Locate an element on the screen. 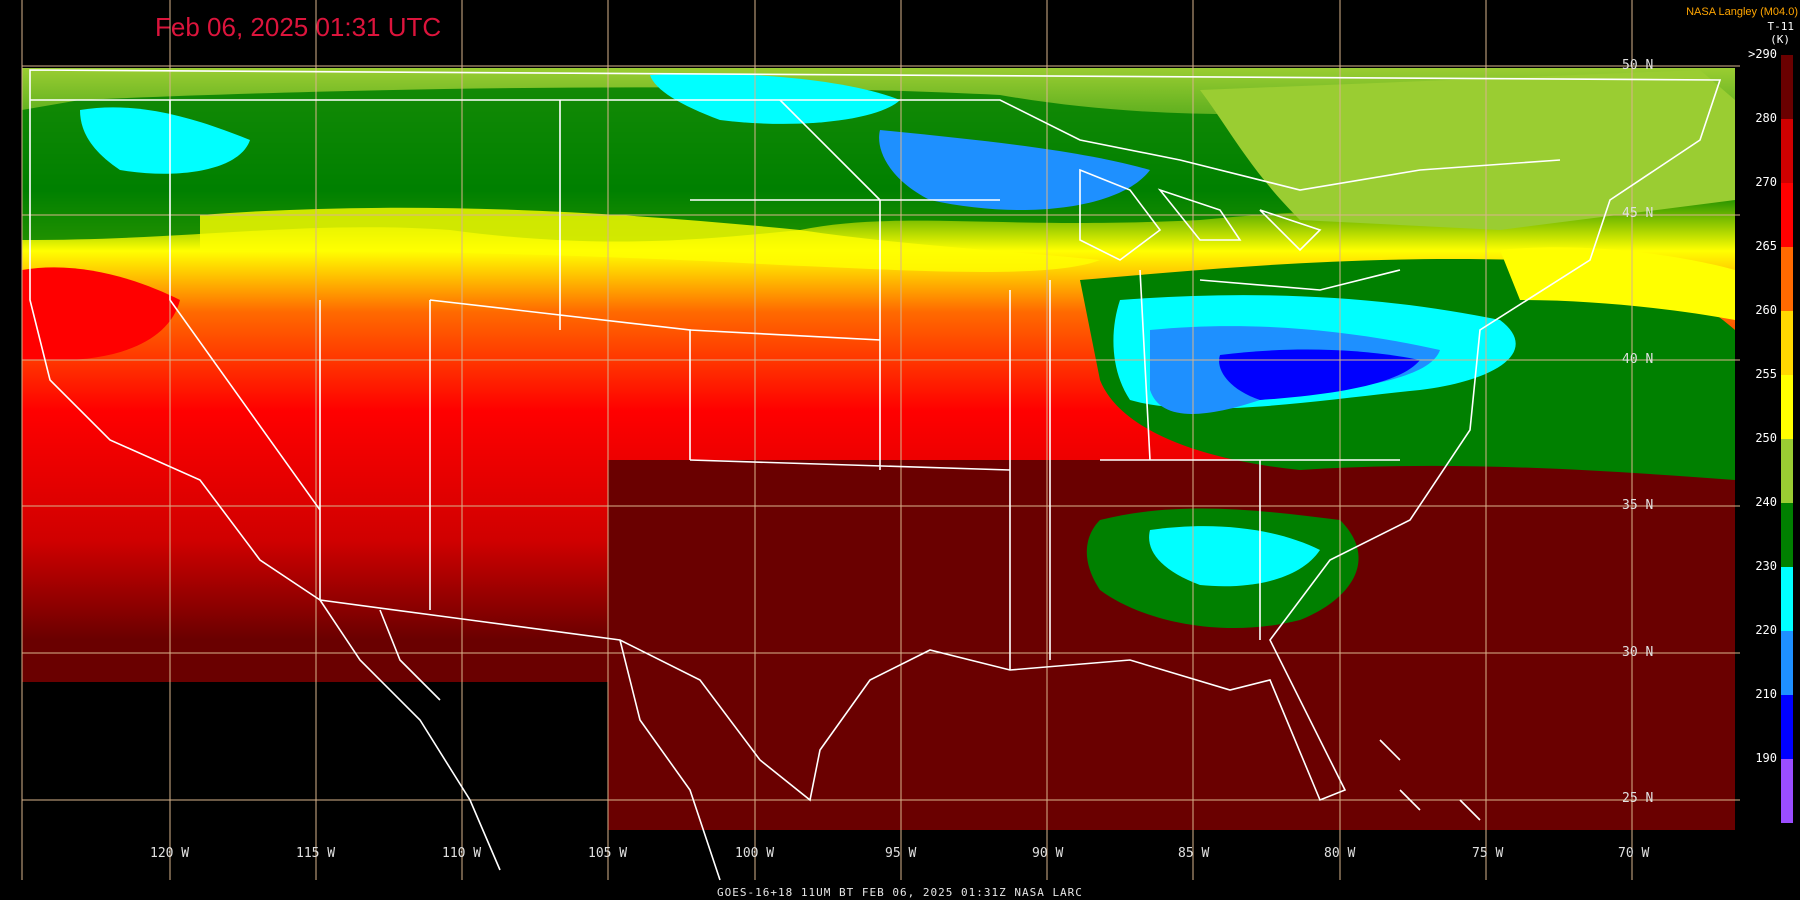 The image size is (1800, 900). lon-label-120w: 120 W is located at coordinates (170, 853).